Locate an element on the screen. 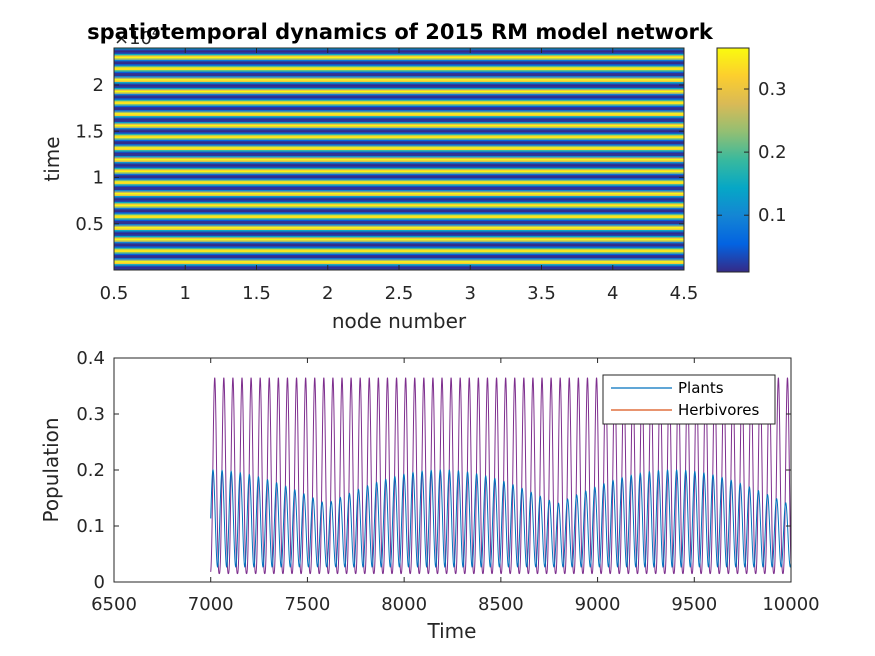  heatmap-x-tick-label: 3 is located at coordinates (470, 293).